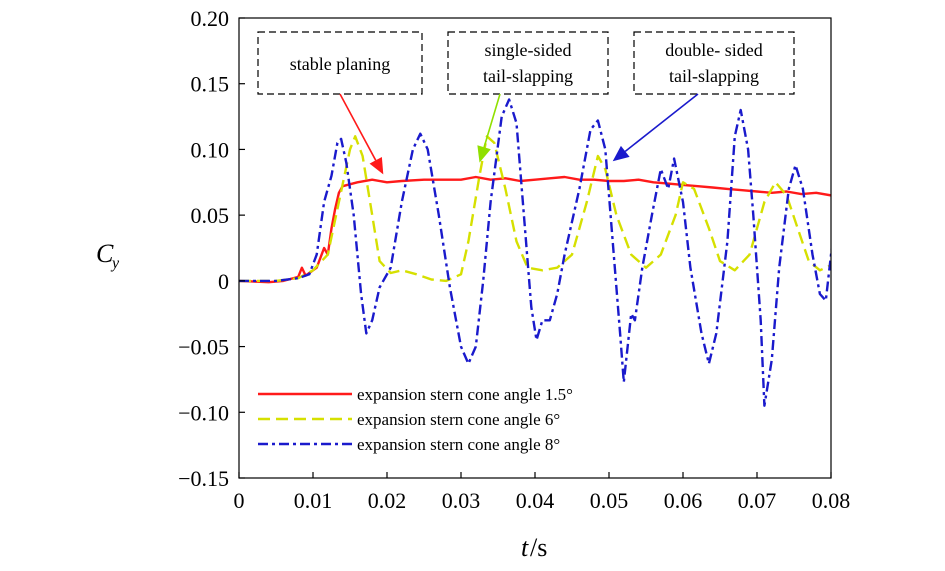 This screenshot has width=945, height=571. I want to click on y-axis-label: C, so click(105, 253).